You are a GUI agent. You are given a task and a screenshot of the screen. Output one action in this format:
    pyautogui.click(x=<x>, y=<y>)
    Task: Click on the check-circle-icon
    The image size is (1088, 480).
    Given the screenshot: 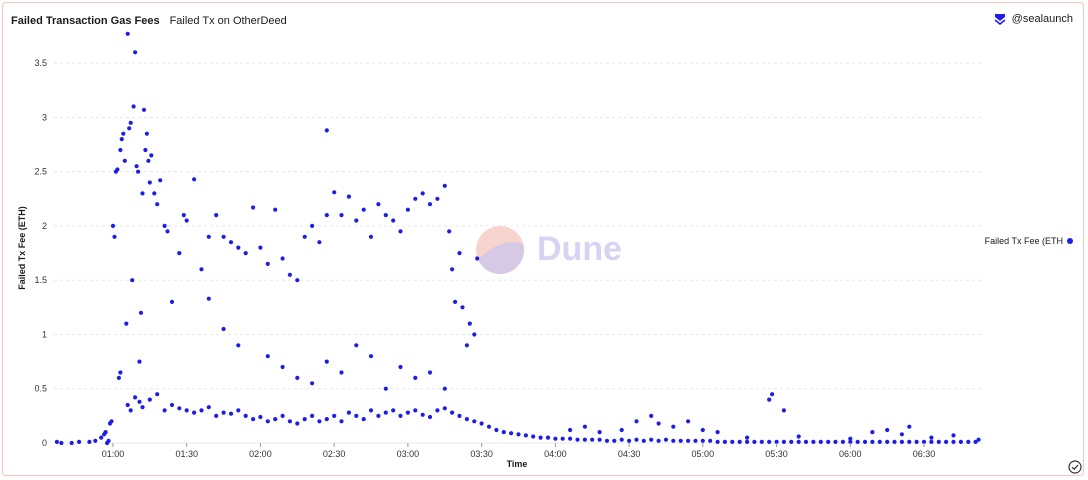 What is the action you would take?
    pyautogui.click(x=1075, y=467)
    